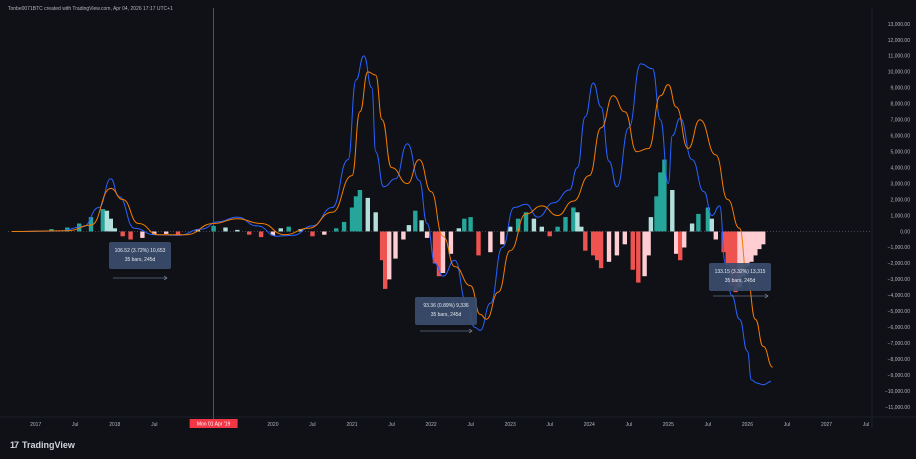  I want to click on measure-box-line1: 93.36 (0.89%) 9,336, so click(446, 306).